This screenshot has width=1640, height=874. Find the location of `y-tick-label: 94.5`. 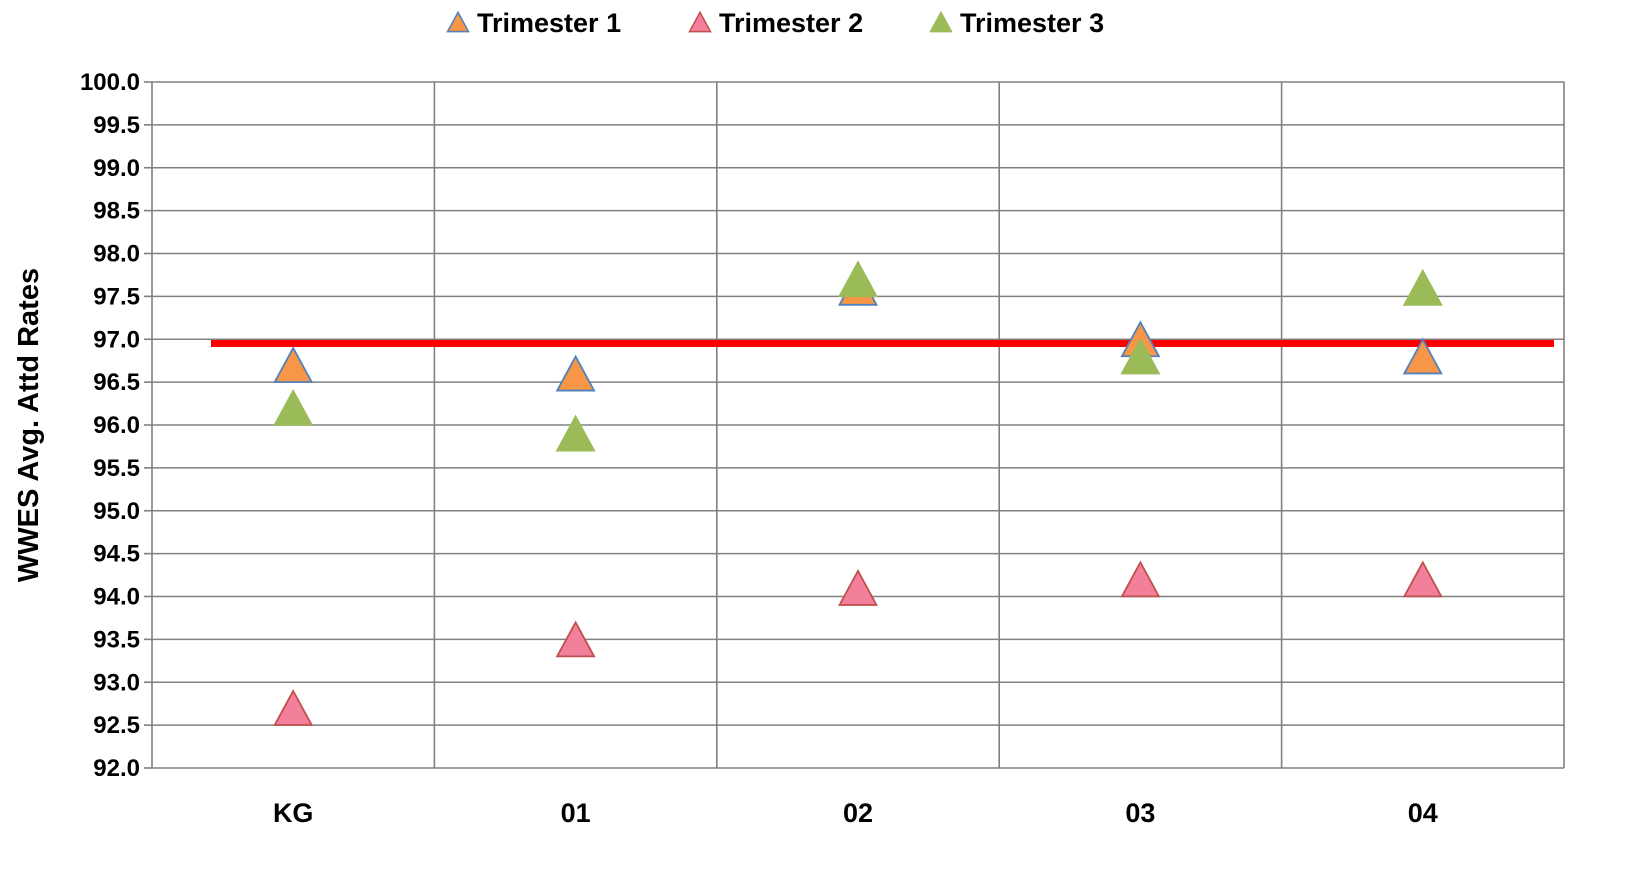

y-tick-label: 94.5 is located at coordinates (116, 554).